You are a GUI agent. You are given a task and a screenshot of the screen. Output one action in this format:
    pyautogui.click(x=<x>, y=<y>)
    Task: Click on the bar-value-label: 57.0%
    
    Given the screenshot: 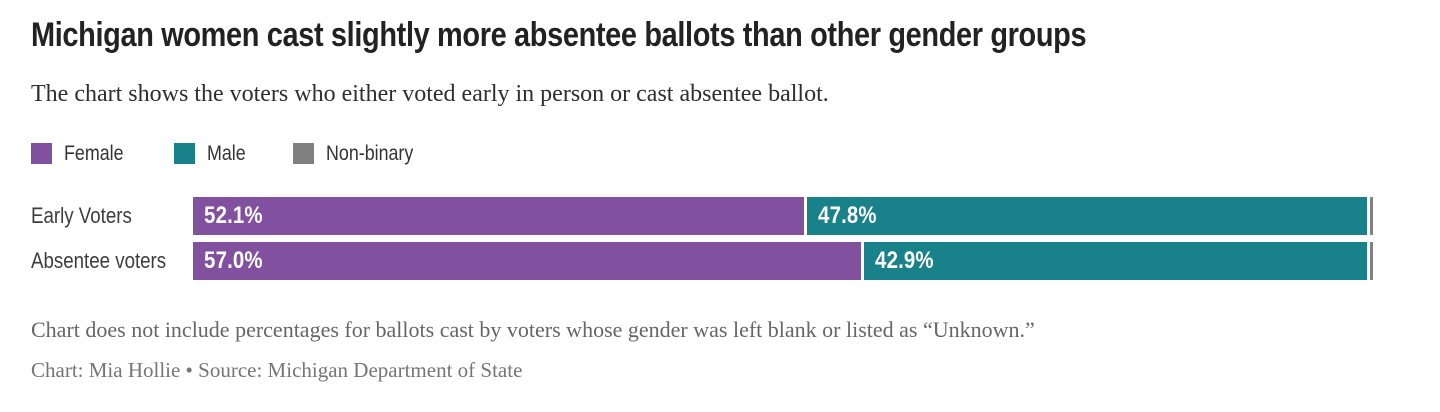 What is the action you would take?
    pyautogui.click(x=233, y=260)
    